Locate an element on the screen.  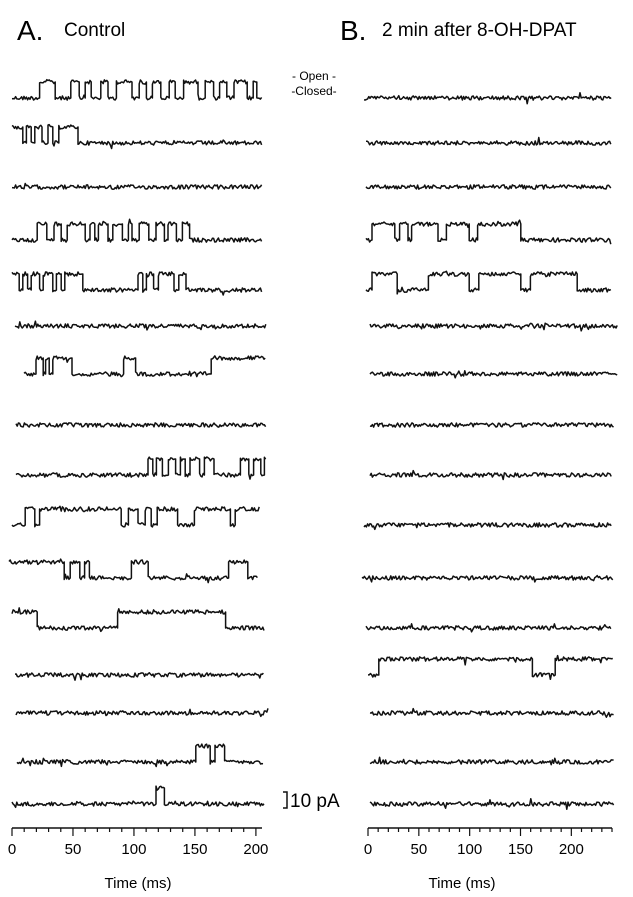
scale-bar-bracket is located at coordinates (285, 800).